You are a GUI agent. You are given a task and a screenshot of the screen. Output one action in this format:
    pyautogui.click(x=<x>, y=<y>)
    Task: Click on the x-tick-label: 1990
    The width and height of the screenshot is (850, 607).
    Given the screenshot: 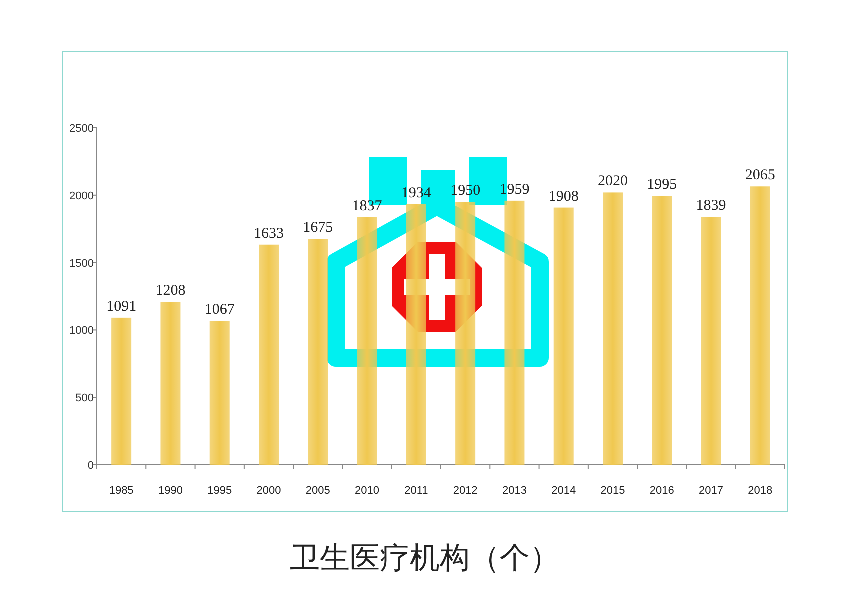 What is the action you would take?
    pyautogui.click(x=170, y=491)
    